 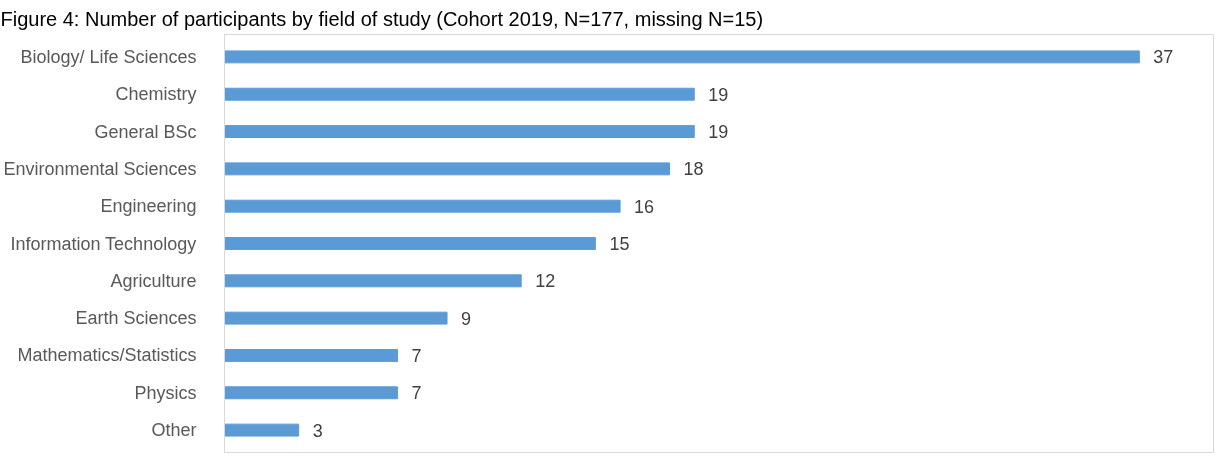 I want to click on y-tick-label: Earth Sciences, so click(x=136, y=318).